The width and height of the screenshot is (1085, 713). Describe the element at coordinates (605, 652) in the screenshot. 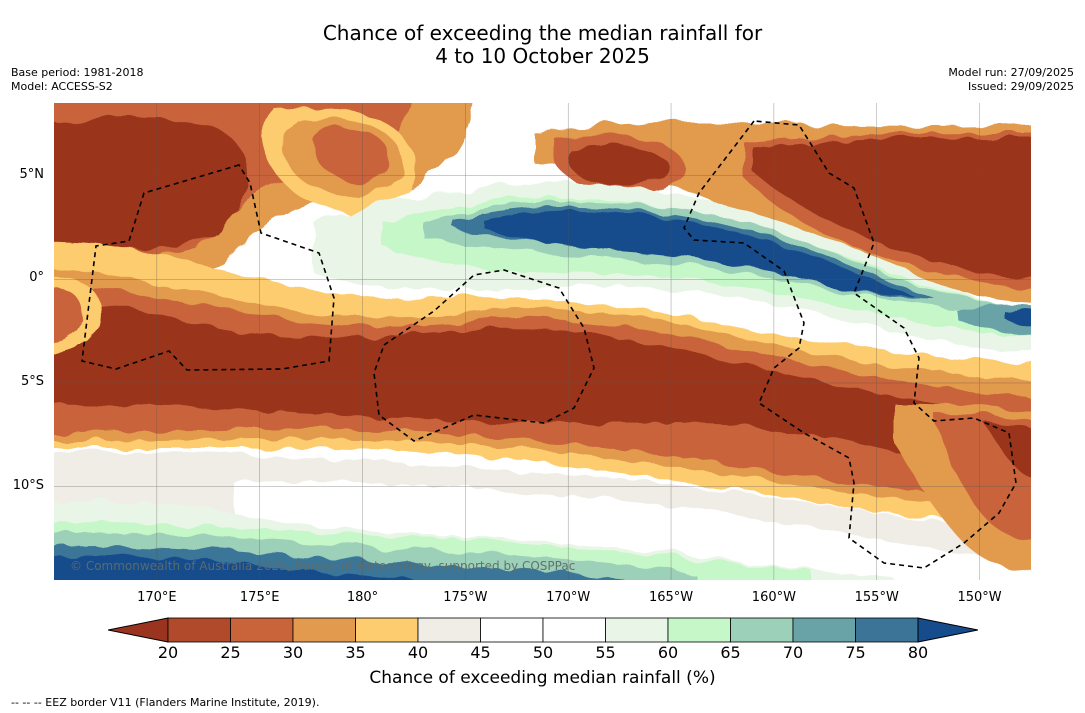

I see `colorbar-tick-7: 55` at that location.